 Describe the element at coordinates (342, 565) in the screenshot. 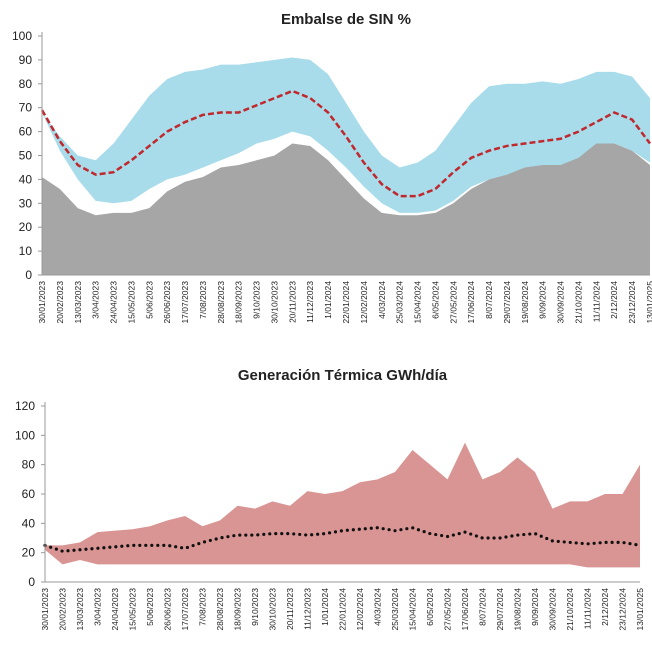

I see `area` at that location.